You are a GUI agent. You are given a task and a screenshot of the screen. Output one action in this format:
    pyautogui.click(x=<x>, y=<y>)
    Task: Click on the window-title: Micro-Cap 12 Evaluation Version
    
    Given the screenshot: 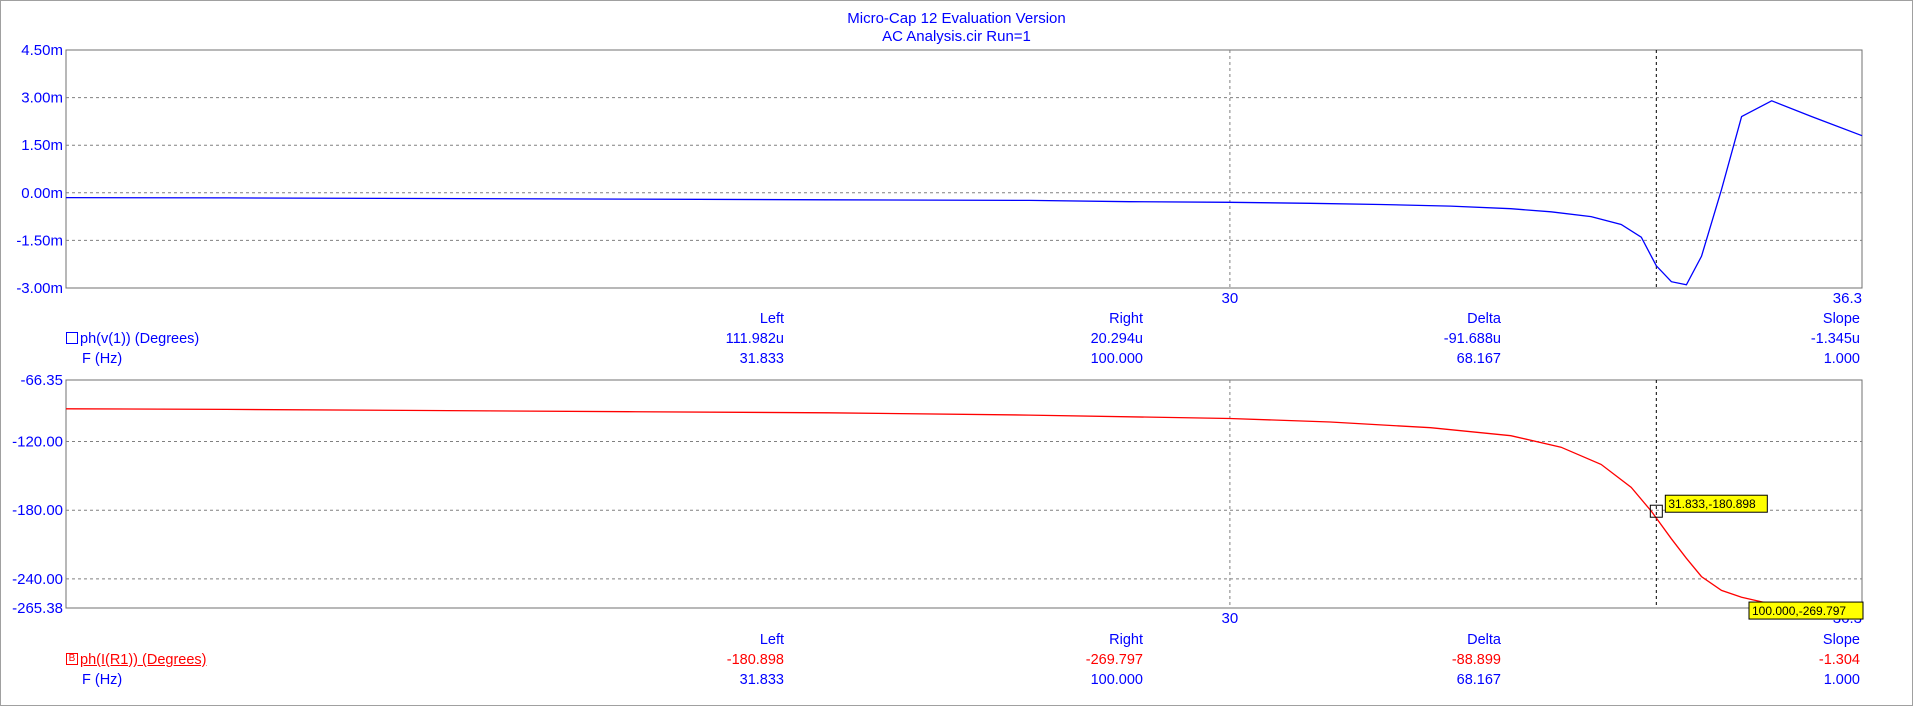 What is the action you would take?
    pyautogui.click(x=956, y=18)
    